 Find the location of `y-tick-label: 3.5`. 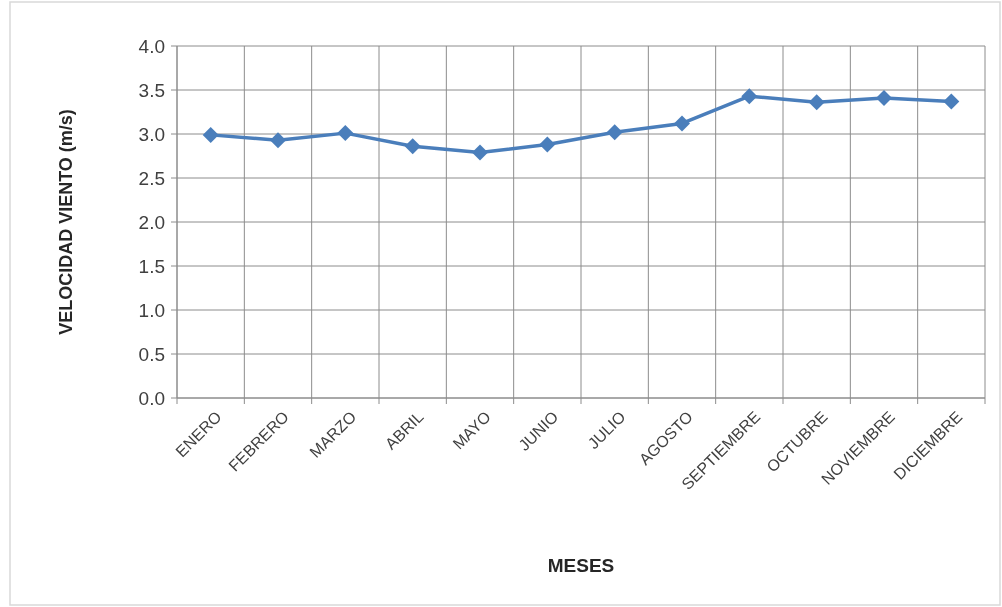

y-tick-label: 3.5 is located at coordinates (151, 90).